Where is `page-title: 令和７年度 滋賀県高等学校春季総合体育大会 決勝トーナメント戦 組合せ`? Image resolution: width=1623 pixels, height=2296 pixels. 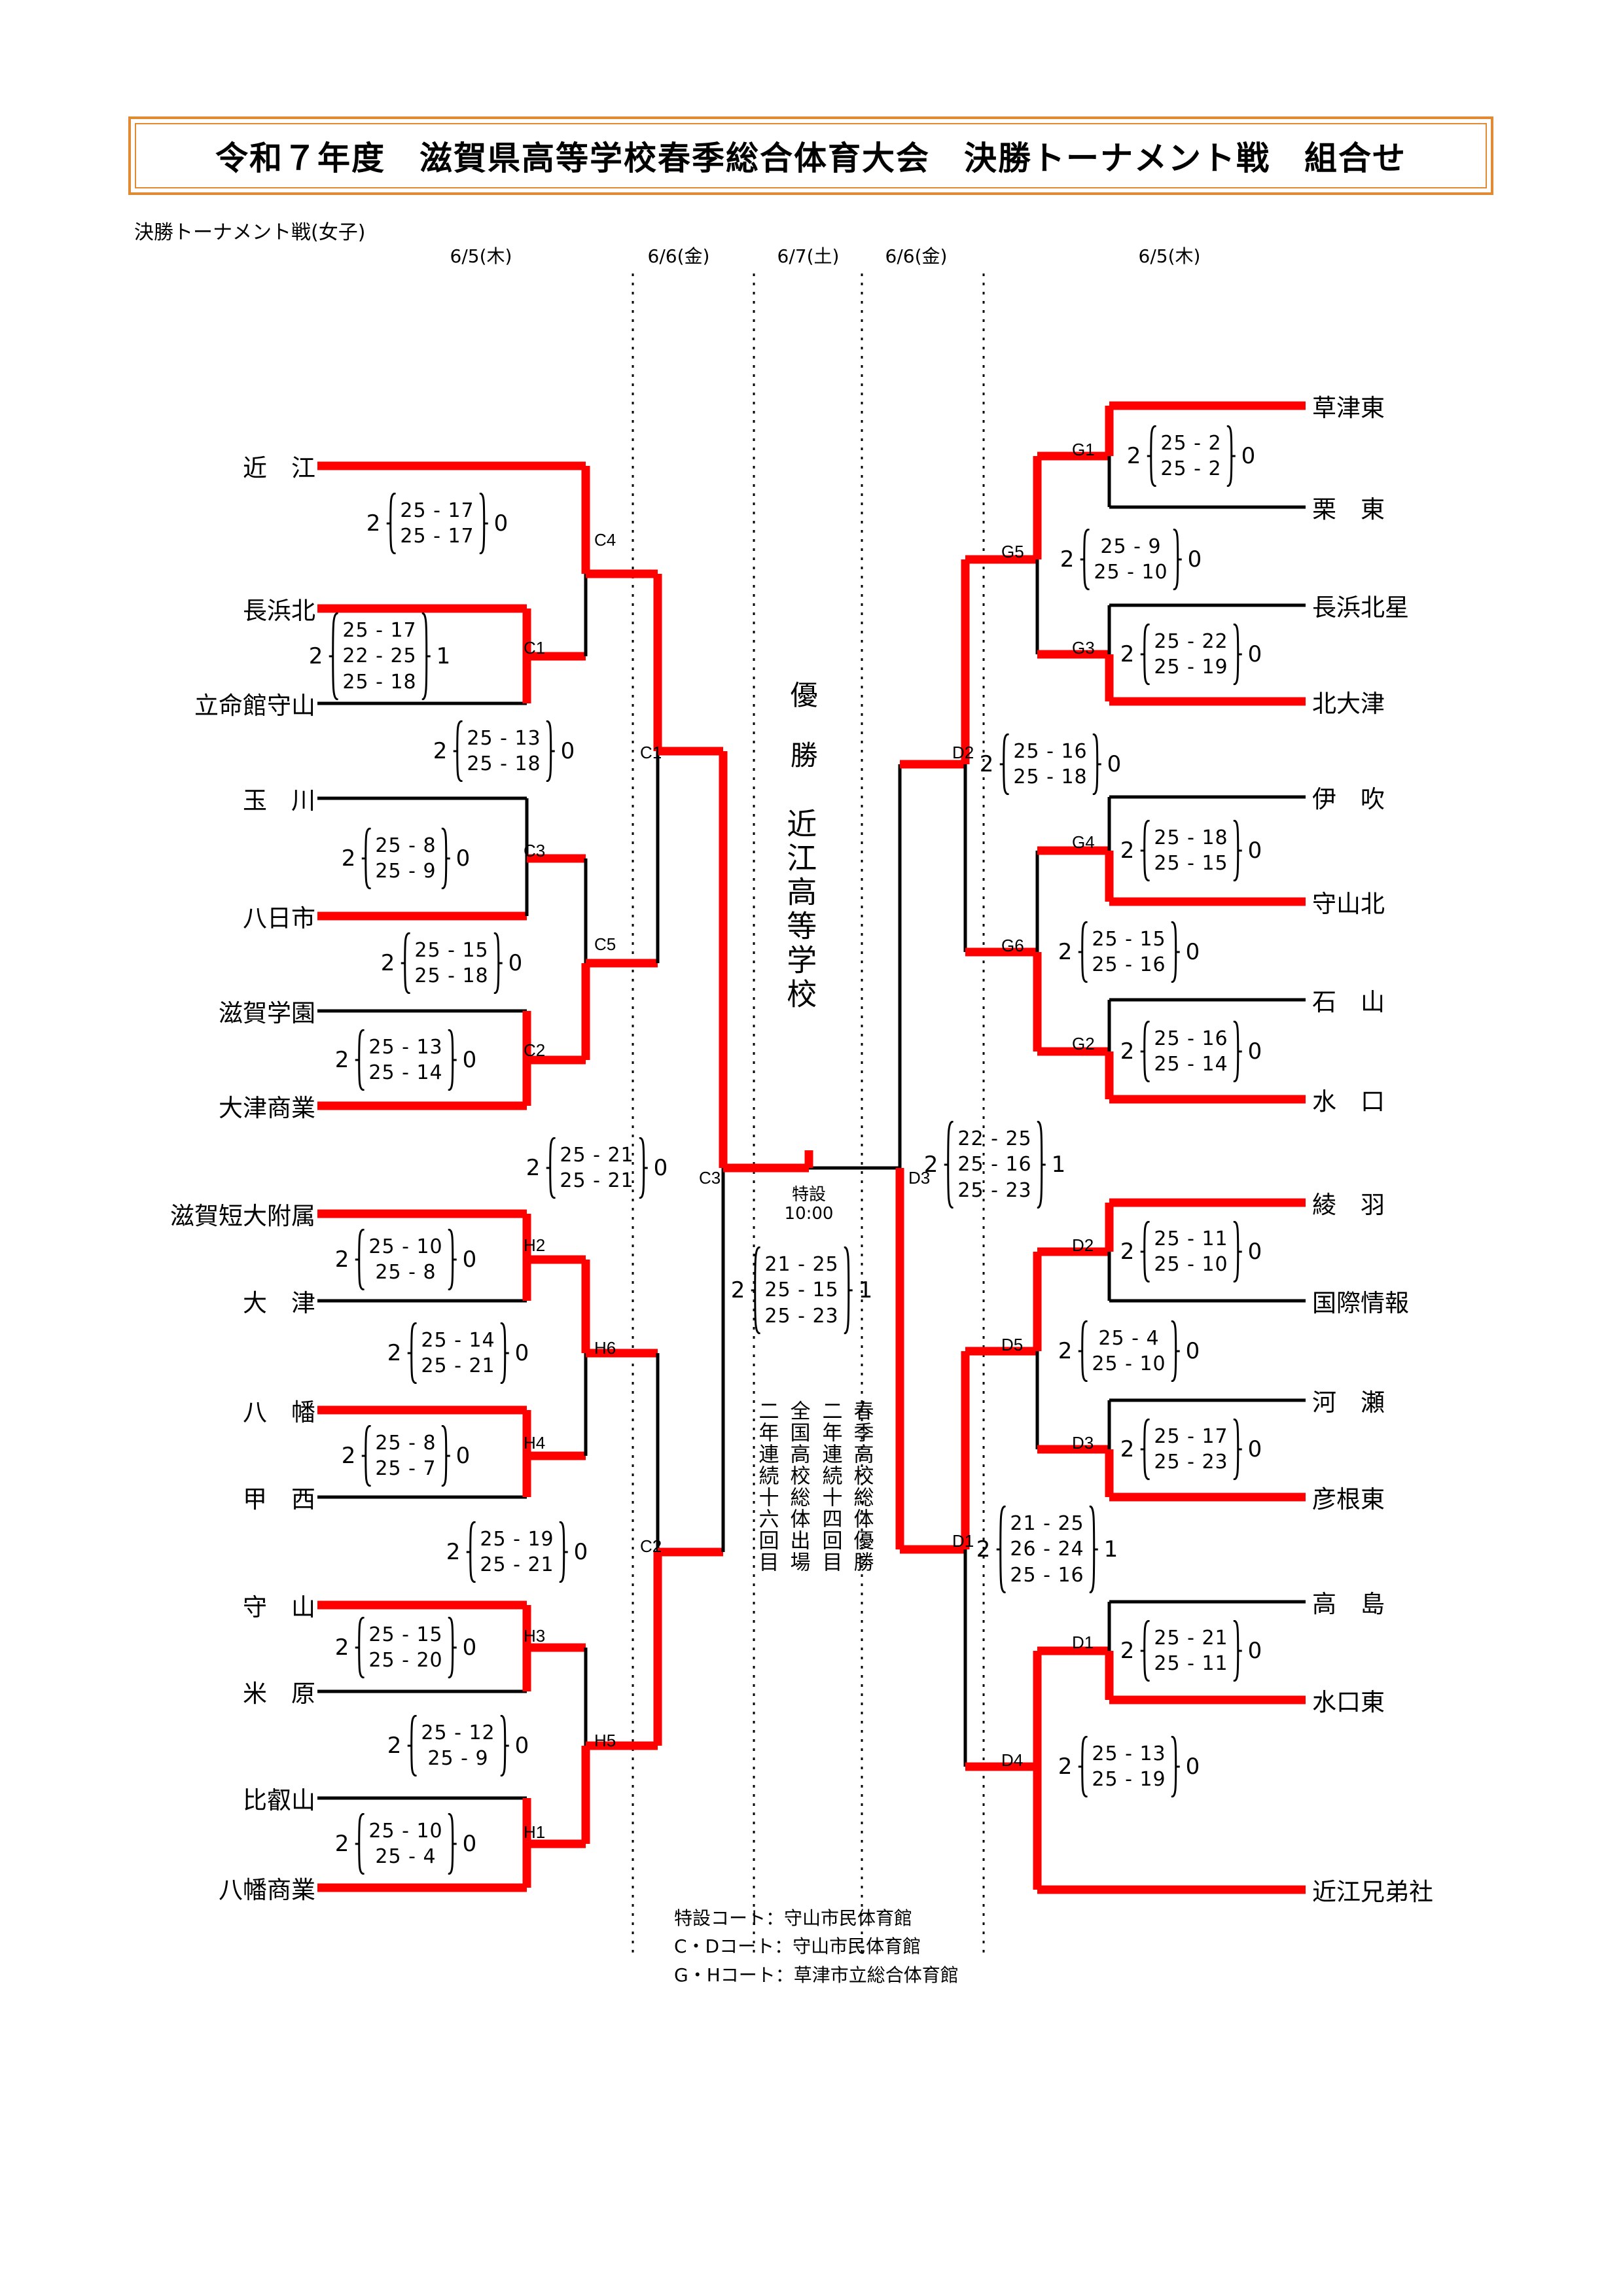
page-title: 令和７年度 滋賀県高等学校春季総合体育大会 決勝トーナメント戦 組合せ is located at coordinates (810, 158).